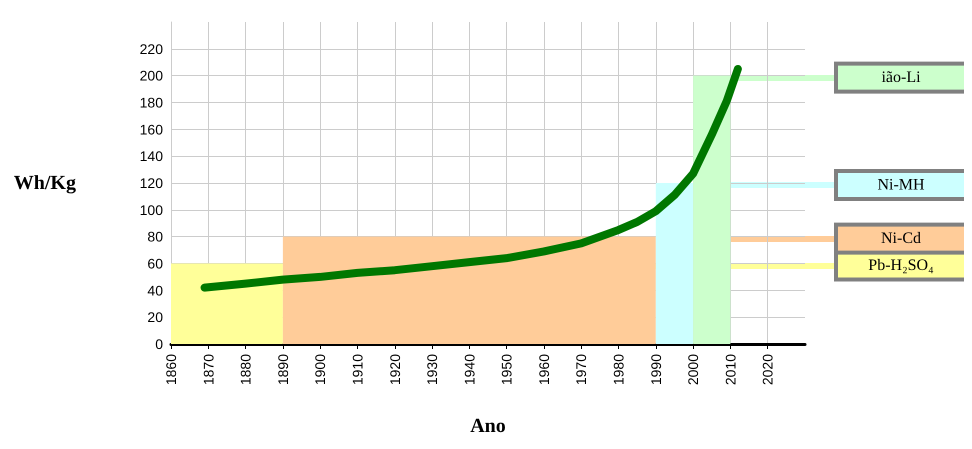 Image resolution: width=972 pixels, height=449 pixels. What do you see at coordinates (152, 76) in the screenshot?
I see `y-tick-label: 200` at bounding box center [152, 76].